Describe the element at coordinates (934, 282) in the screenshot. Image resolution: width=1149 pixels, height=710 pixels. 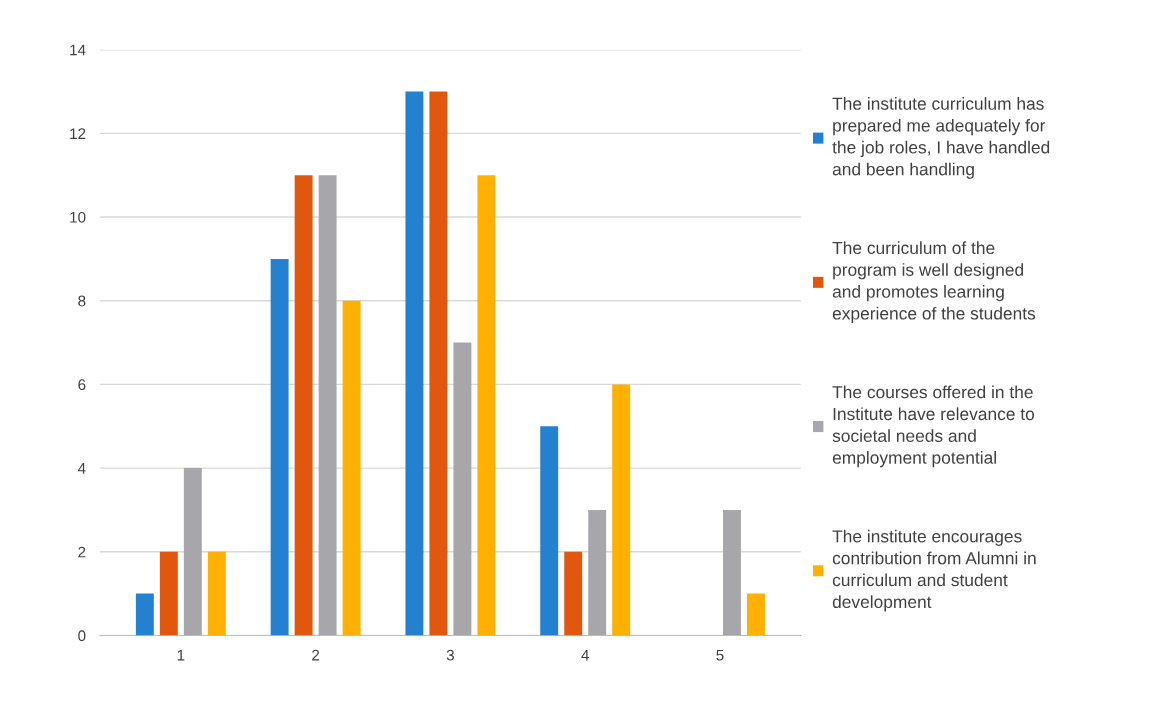
I see `legend-label: The curriculum of the program is well designed and promotes learning experience of the students` at that location.